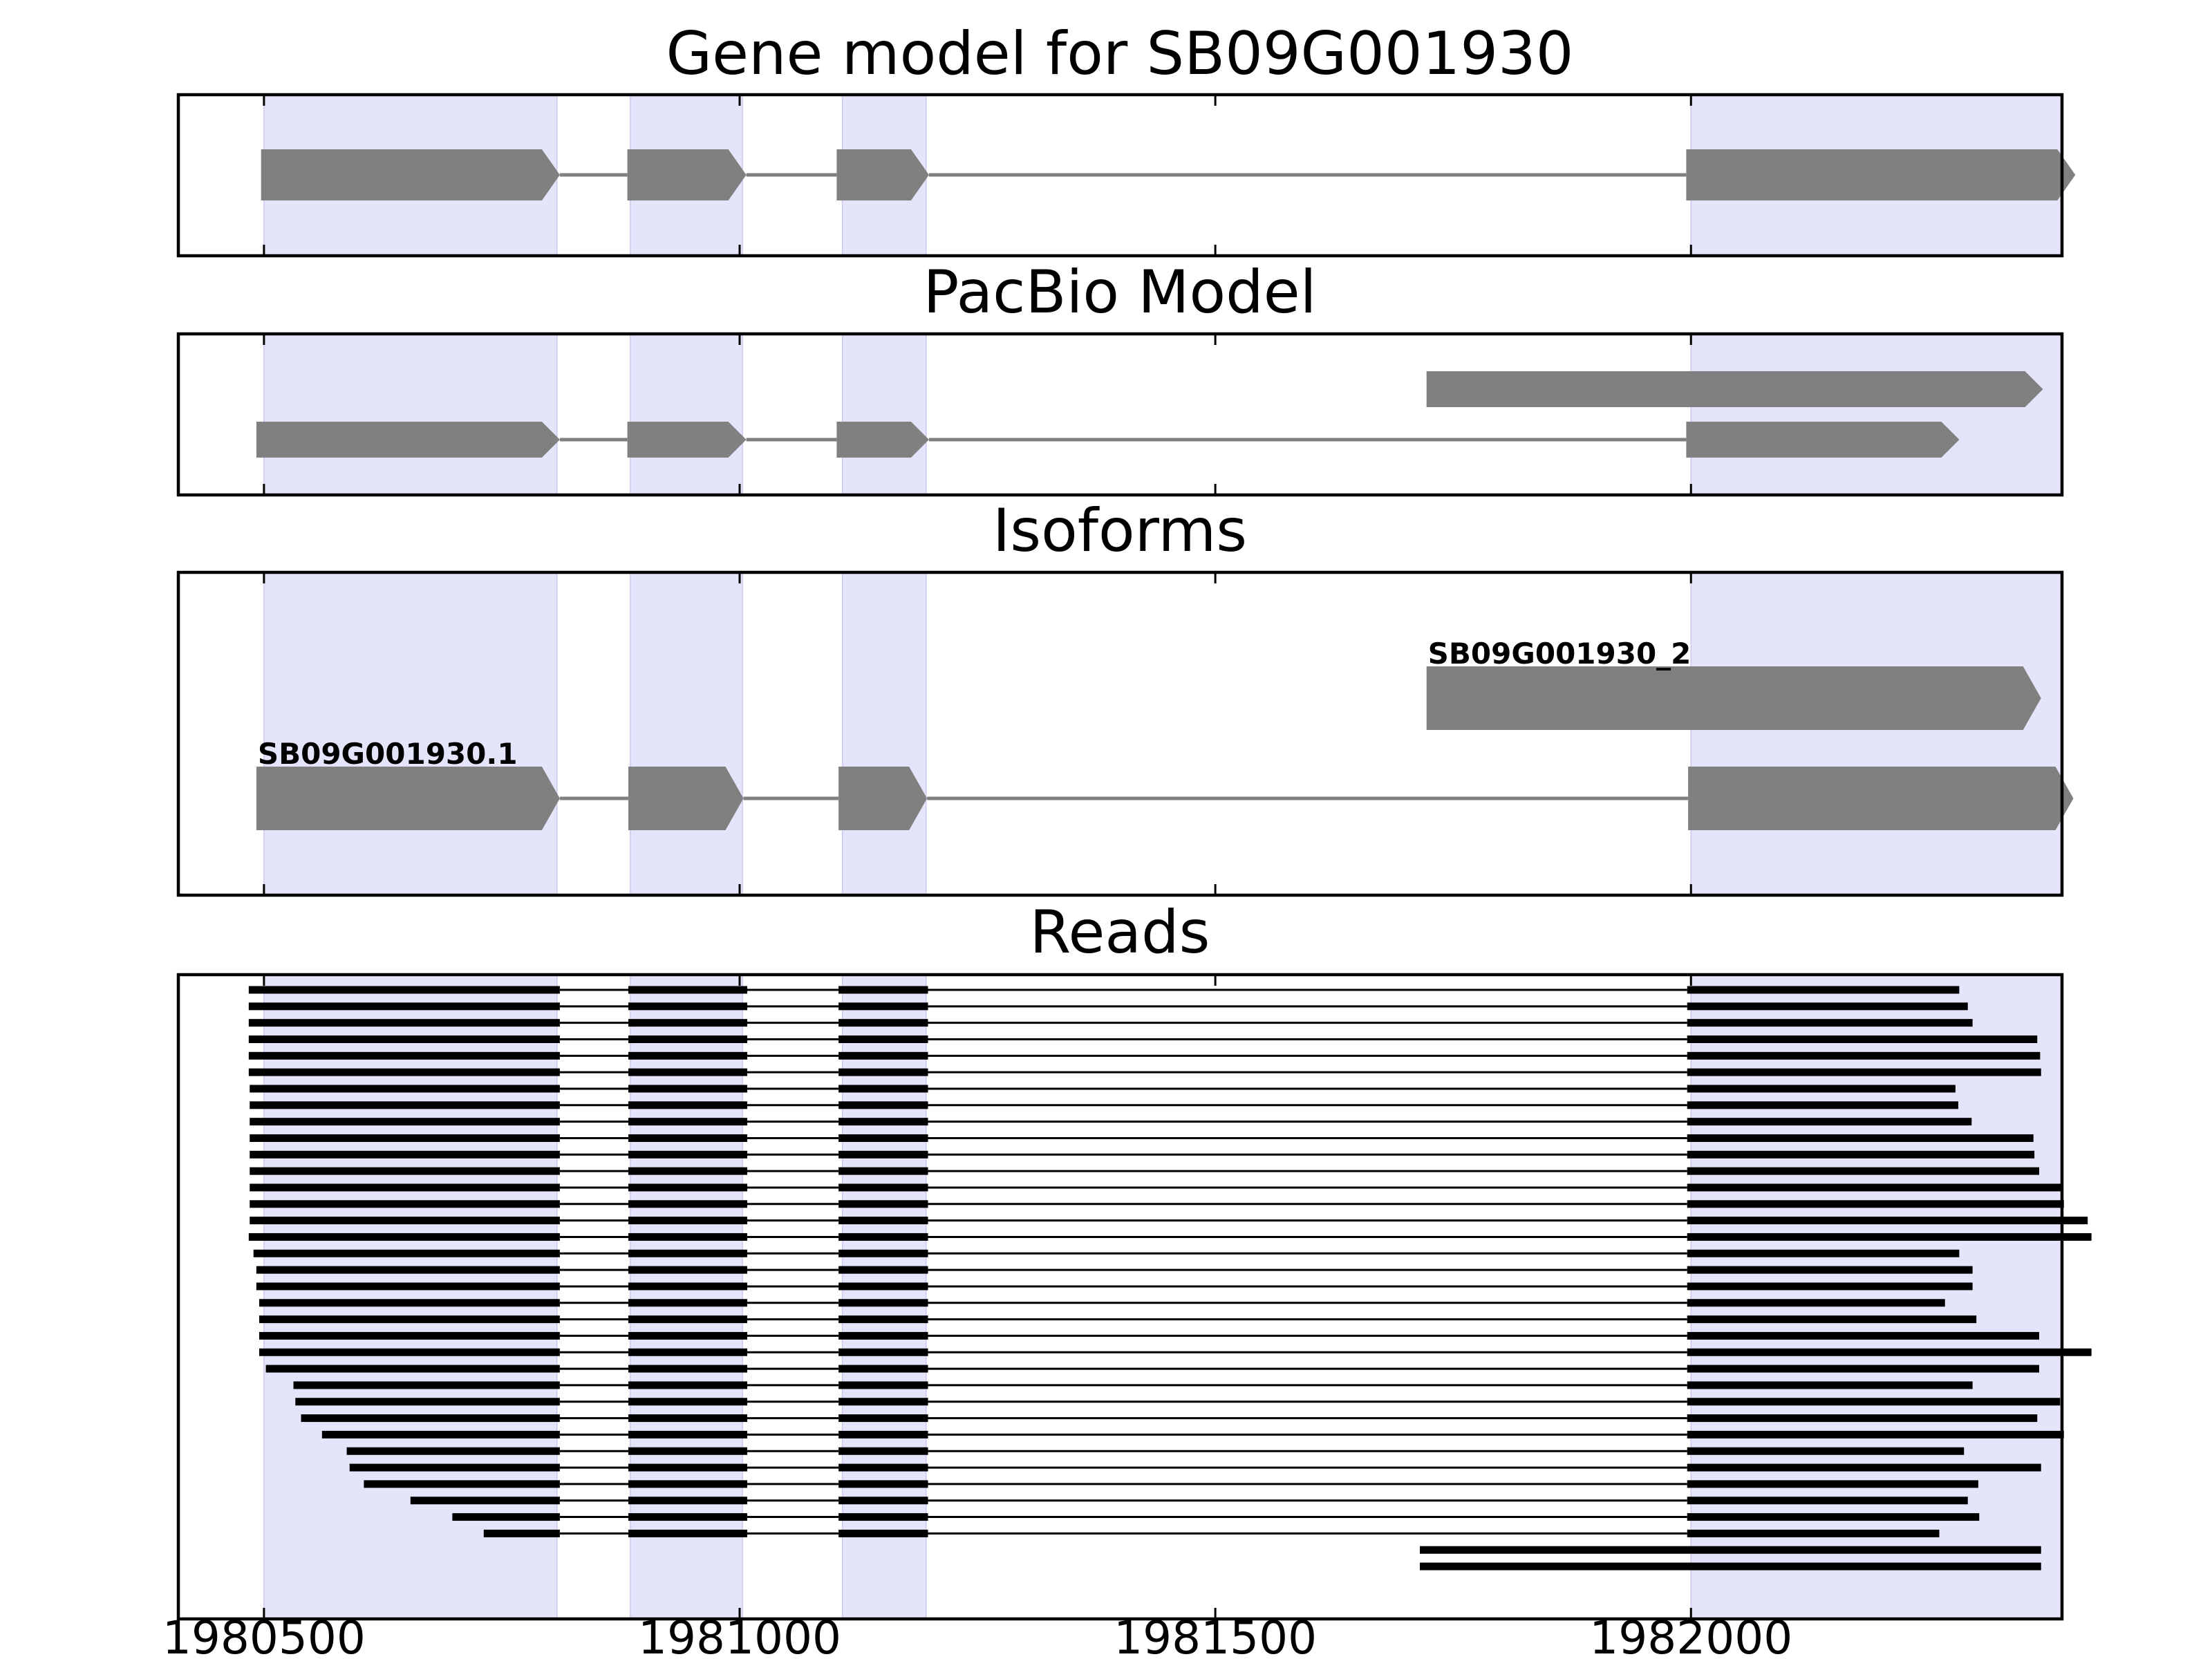 This screenshot has height=1659, width=2212. I want to click on gene-model-frame, so click(1120, 175).